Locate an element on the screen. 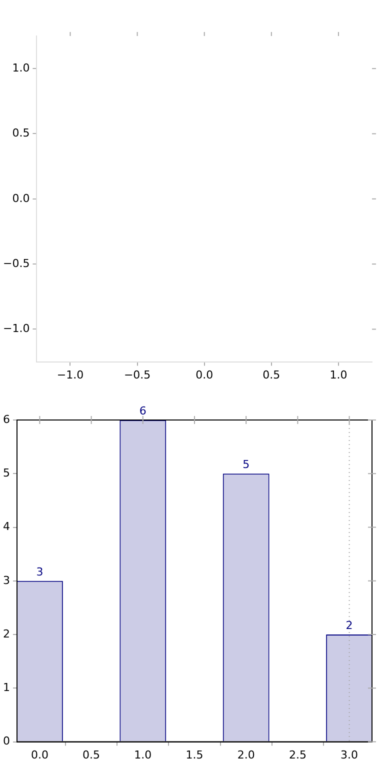 The height and width of the screenshot is (780, 390). data-label: 2 is located at coordinates (349, 625).